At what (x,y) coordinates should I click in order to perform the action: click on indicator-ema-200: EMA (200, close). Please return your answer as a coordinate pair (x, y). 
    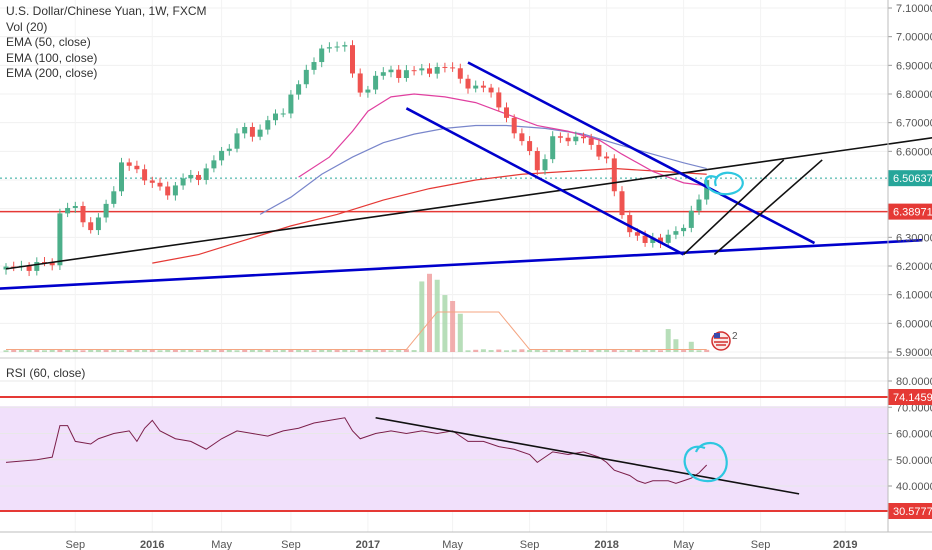
    Looking at the image, I should click on (52, 73).